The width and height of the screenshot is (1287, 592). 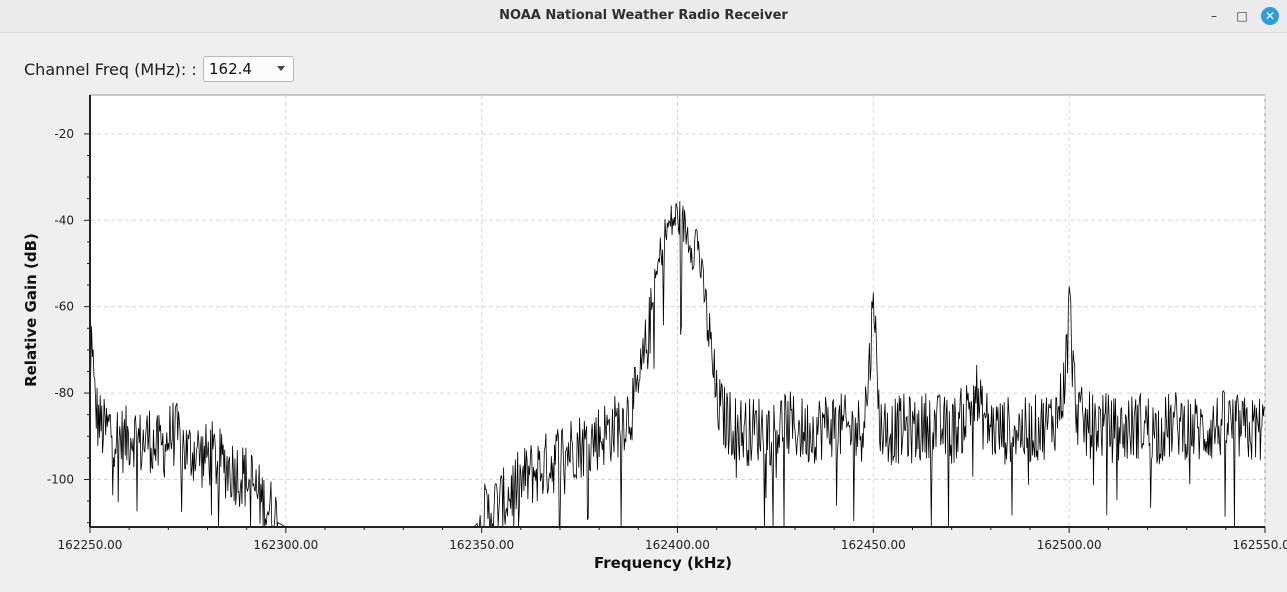 I want to click on x-tick-label: 162300.00, so click(x=285, y=545).